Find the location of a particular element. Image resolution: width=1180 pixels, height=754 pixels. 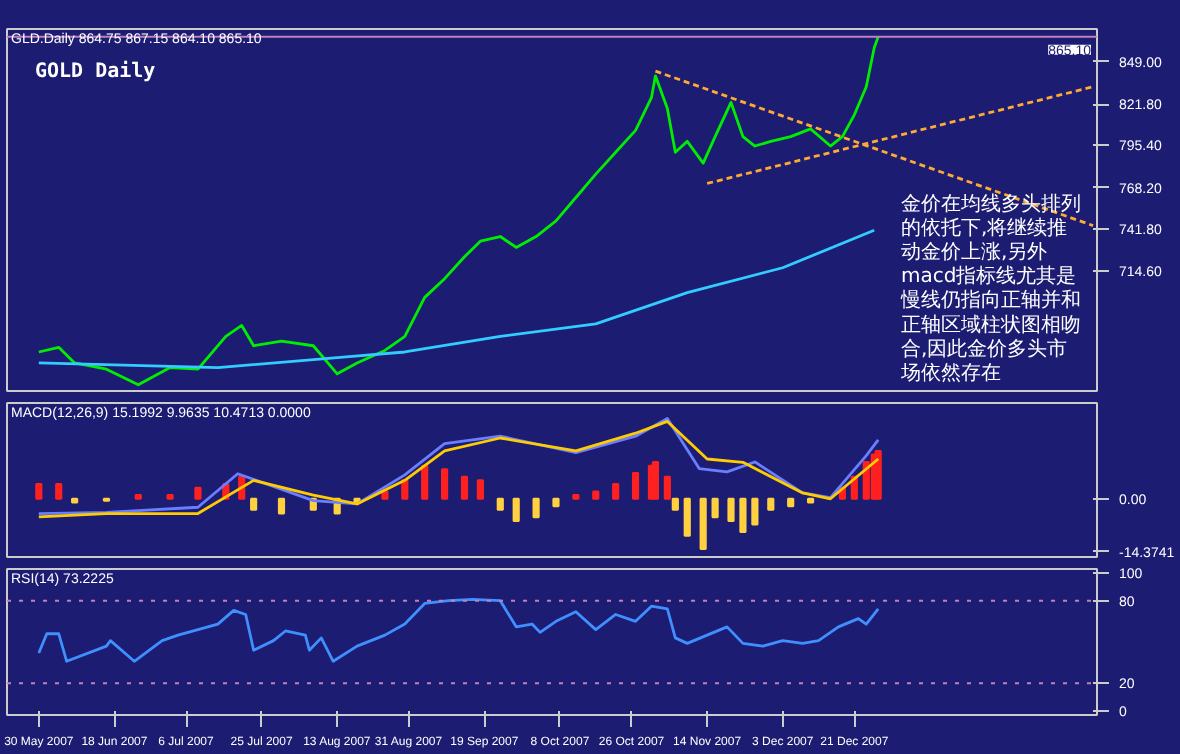

text: GOLD Daily is located at coordinates (95, 71).